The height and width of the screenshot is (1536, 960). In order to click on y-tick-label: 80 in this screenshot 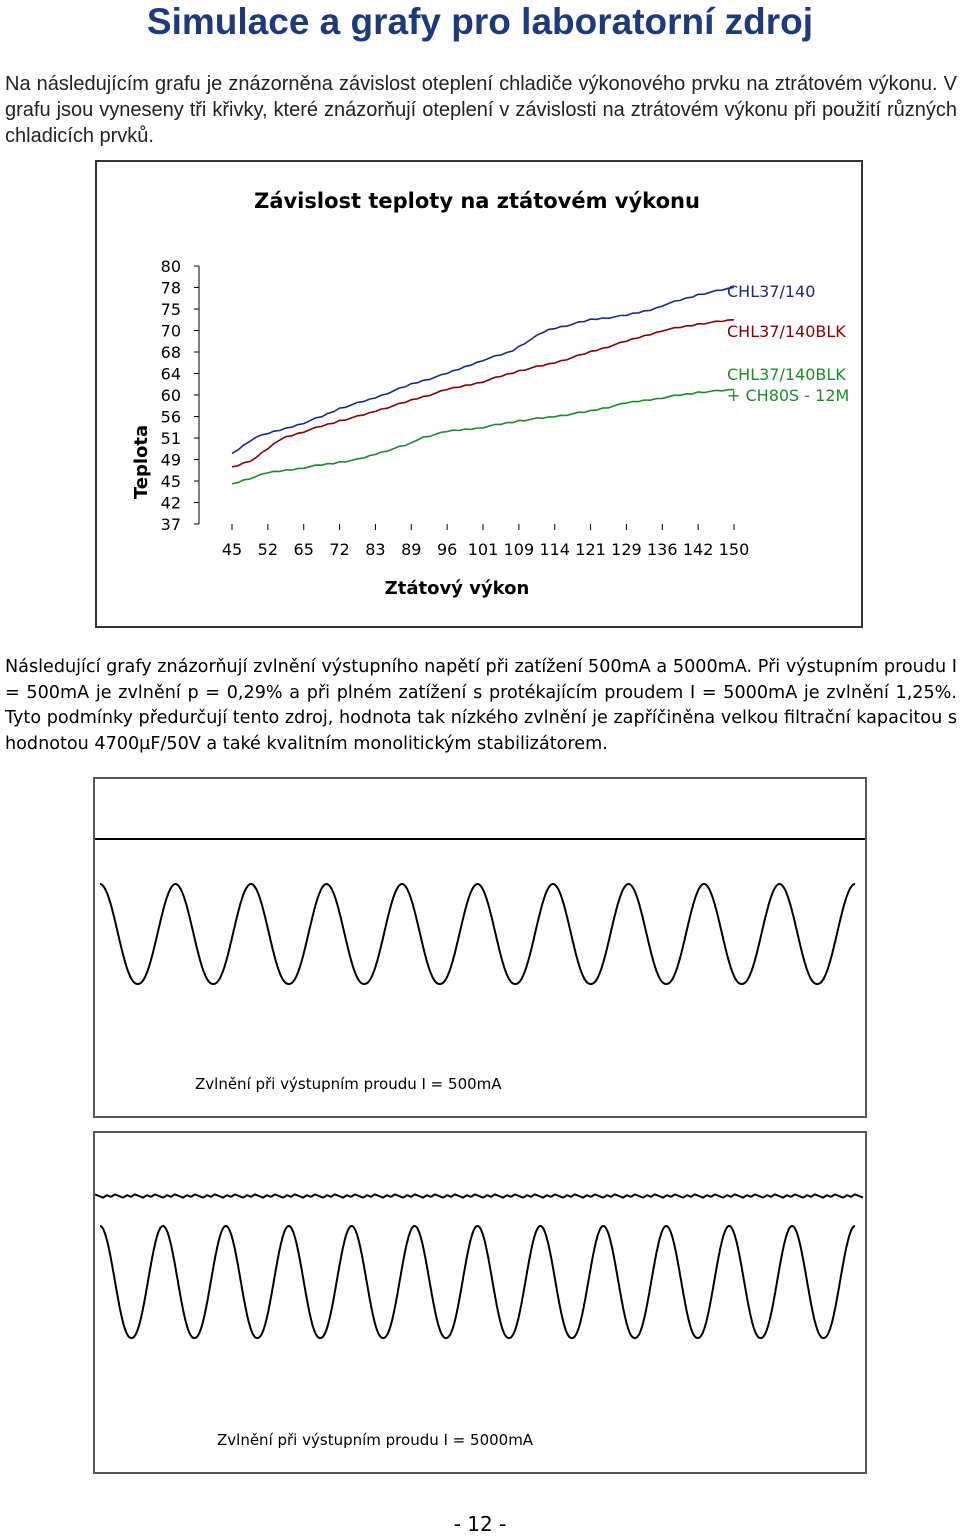, I will do `click(171, 266)`.